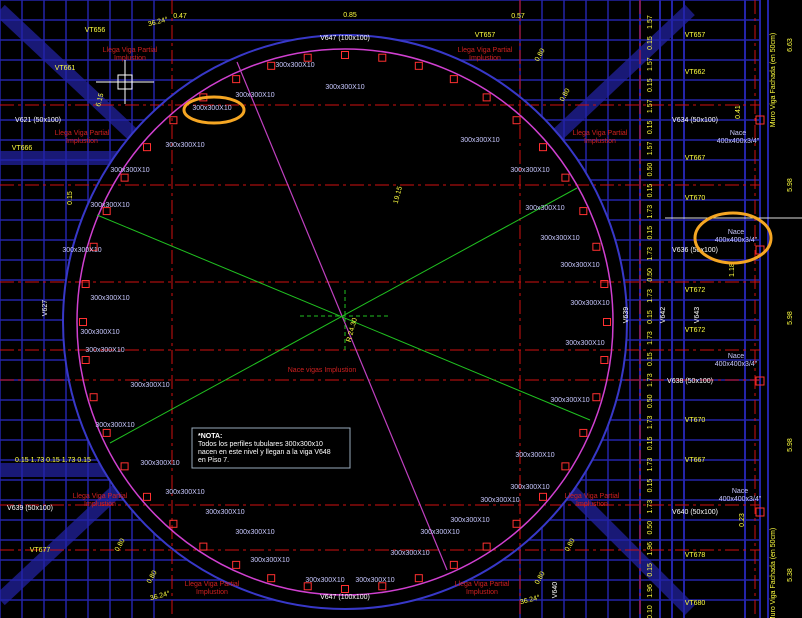 The width and height of the screenshot is (802, 618). I want to click on label: V639 (50x100), so click(30, 508).